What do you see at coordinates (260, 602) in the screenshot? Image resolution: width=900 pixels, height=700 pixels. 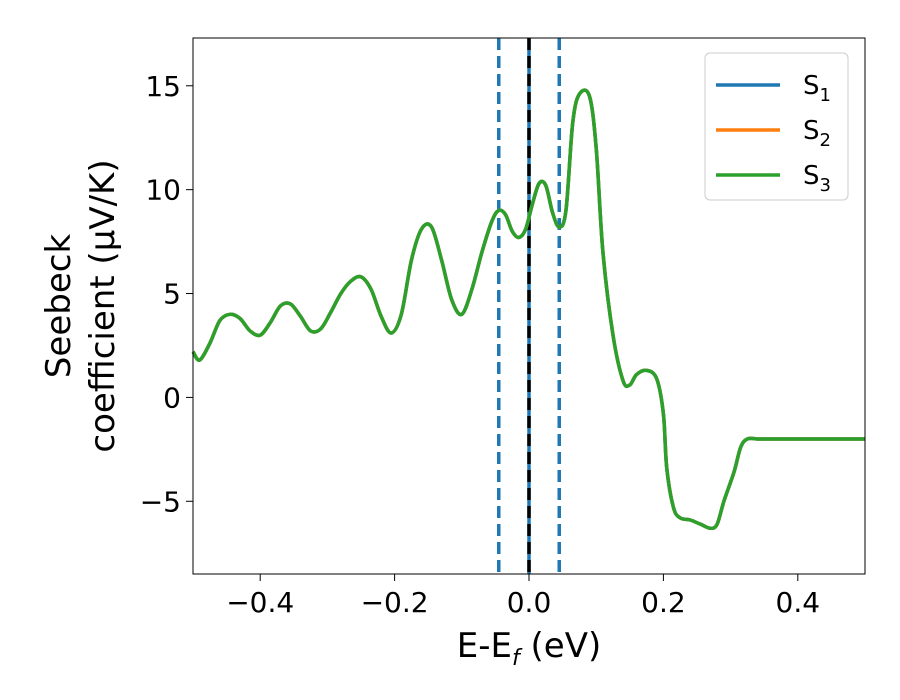 I see `x-tick-label: −0.4` at bounding box center [260, 602].